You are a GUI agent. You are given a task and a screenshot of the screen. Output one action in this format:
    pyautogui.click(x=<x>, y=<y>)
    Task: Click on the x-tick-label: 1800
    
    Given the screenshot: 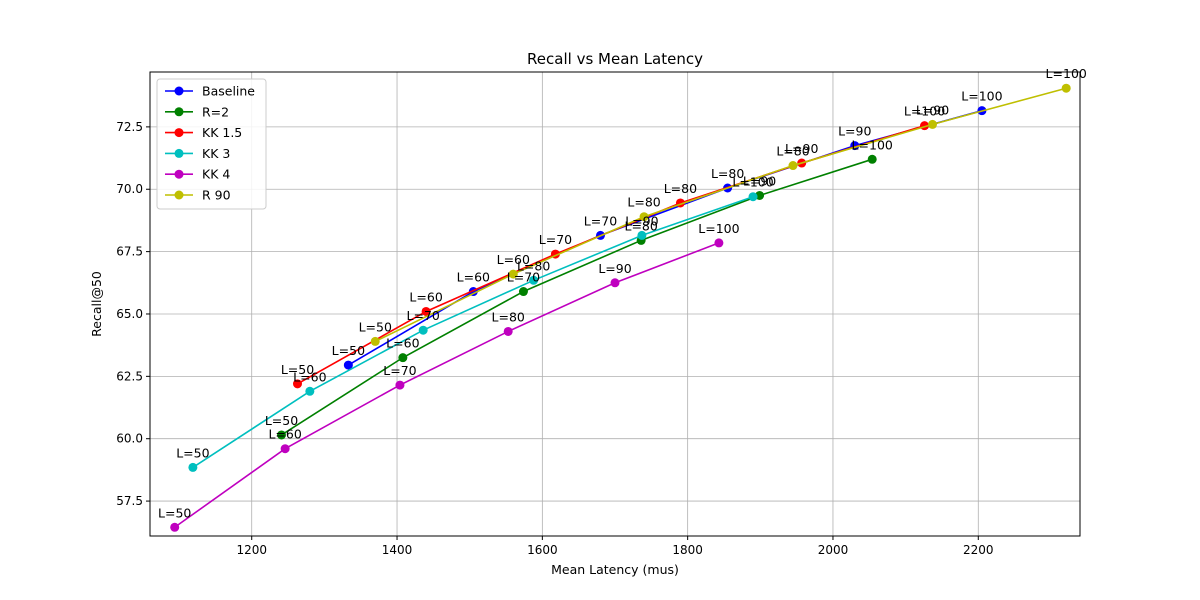 What is the action you would take?
    pyautogui.click(x=687, y=550)
    